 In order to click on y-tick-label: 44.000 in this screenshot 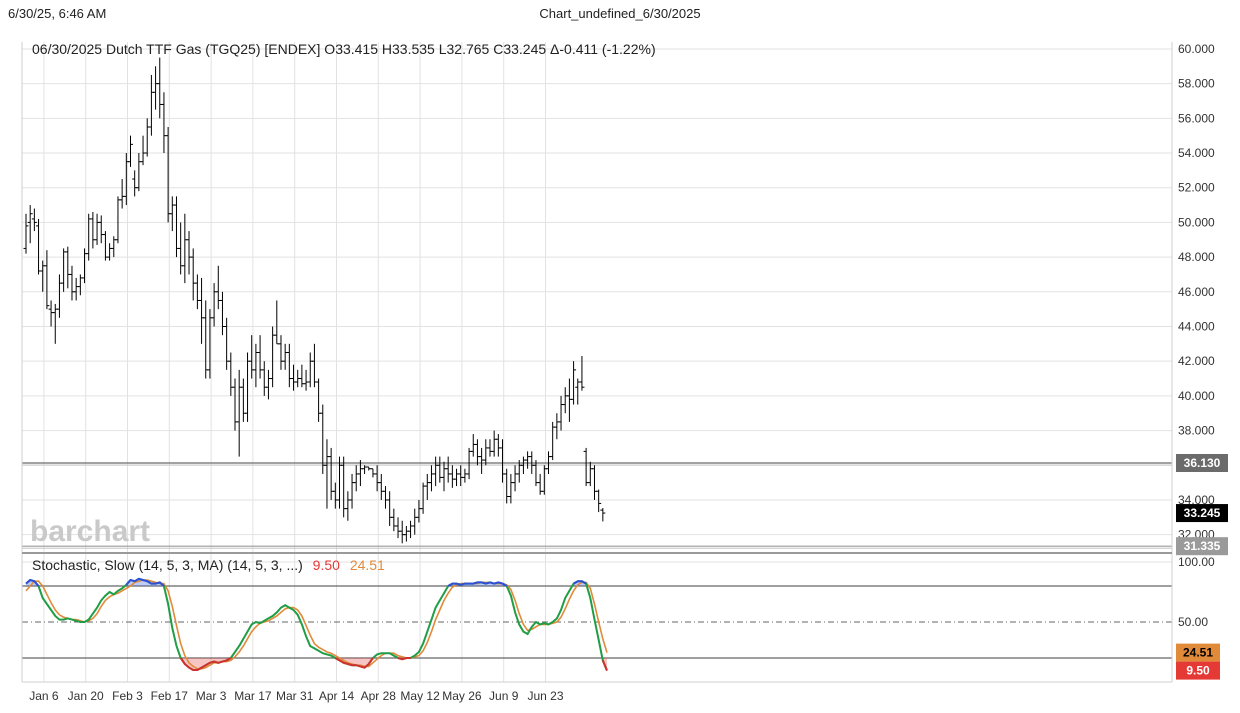, I will do `click(1196, 326)`.